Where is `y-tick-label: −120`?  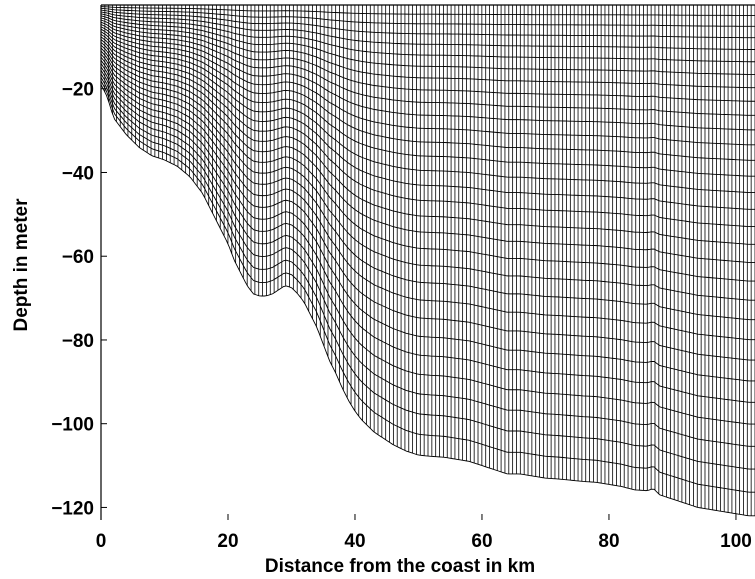 y-tick-label: −120 is located at coordinates (72, 508).